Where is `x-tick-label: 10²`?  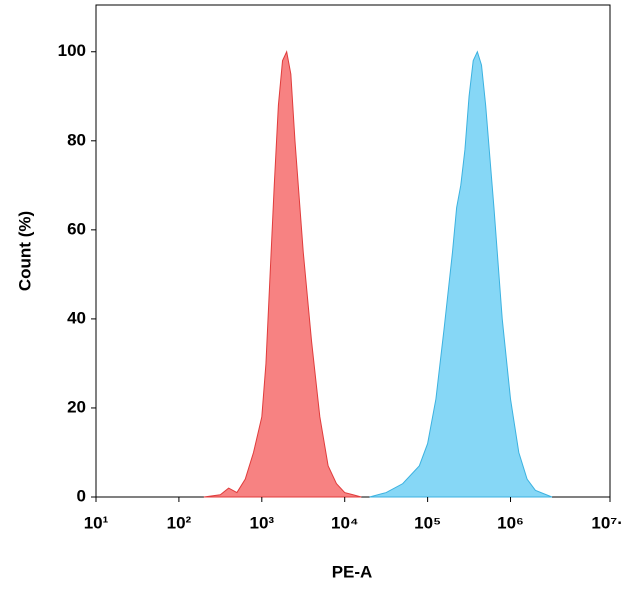 x-tick-label: 10² is located at coordinates (179, 522).